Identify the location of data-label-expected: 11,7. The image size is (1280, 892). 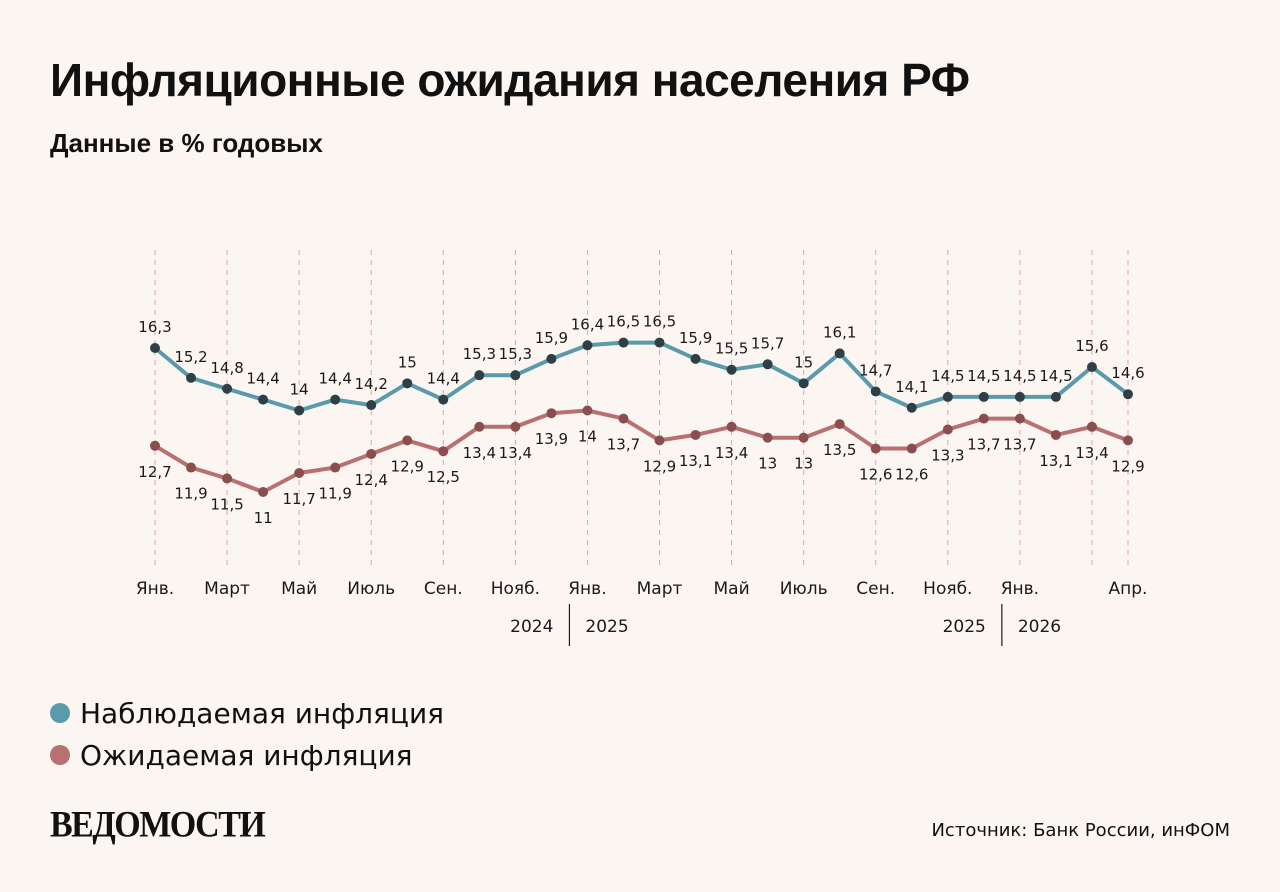
(298, 499).